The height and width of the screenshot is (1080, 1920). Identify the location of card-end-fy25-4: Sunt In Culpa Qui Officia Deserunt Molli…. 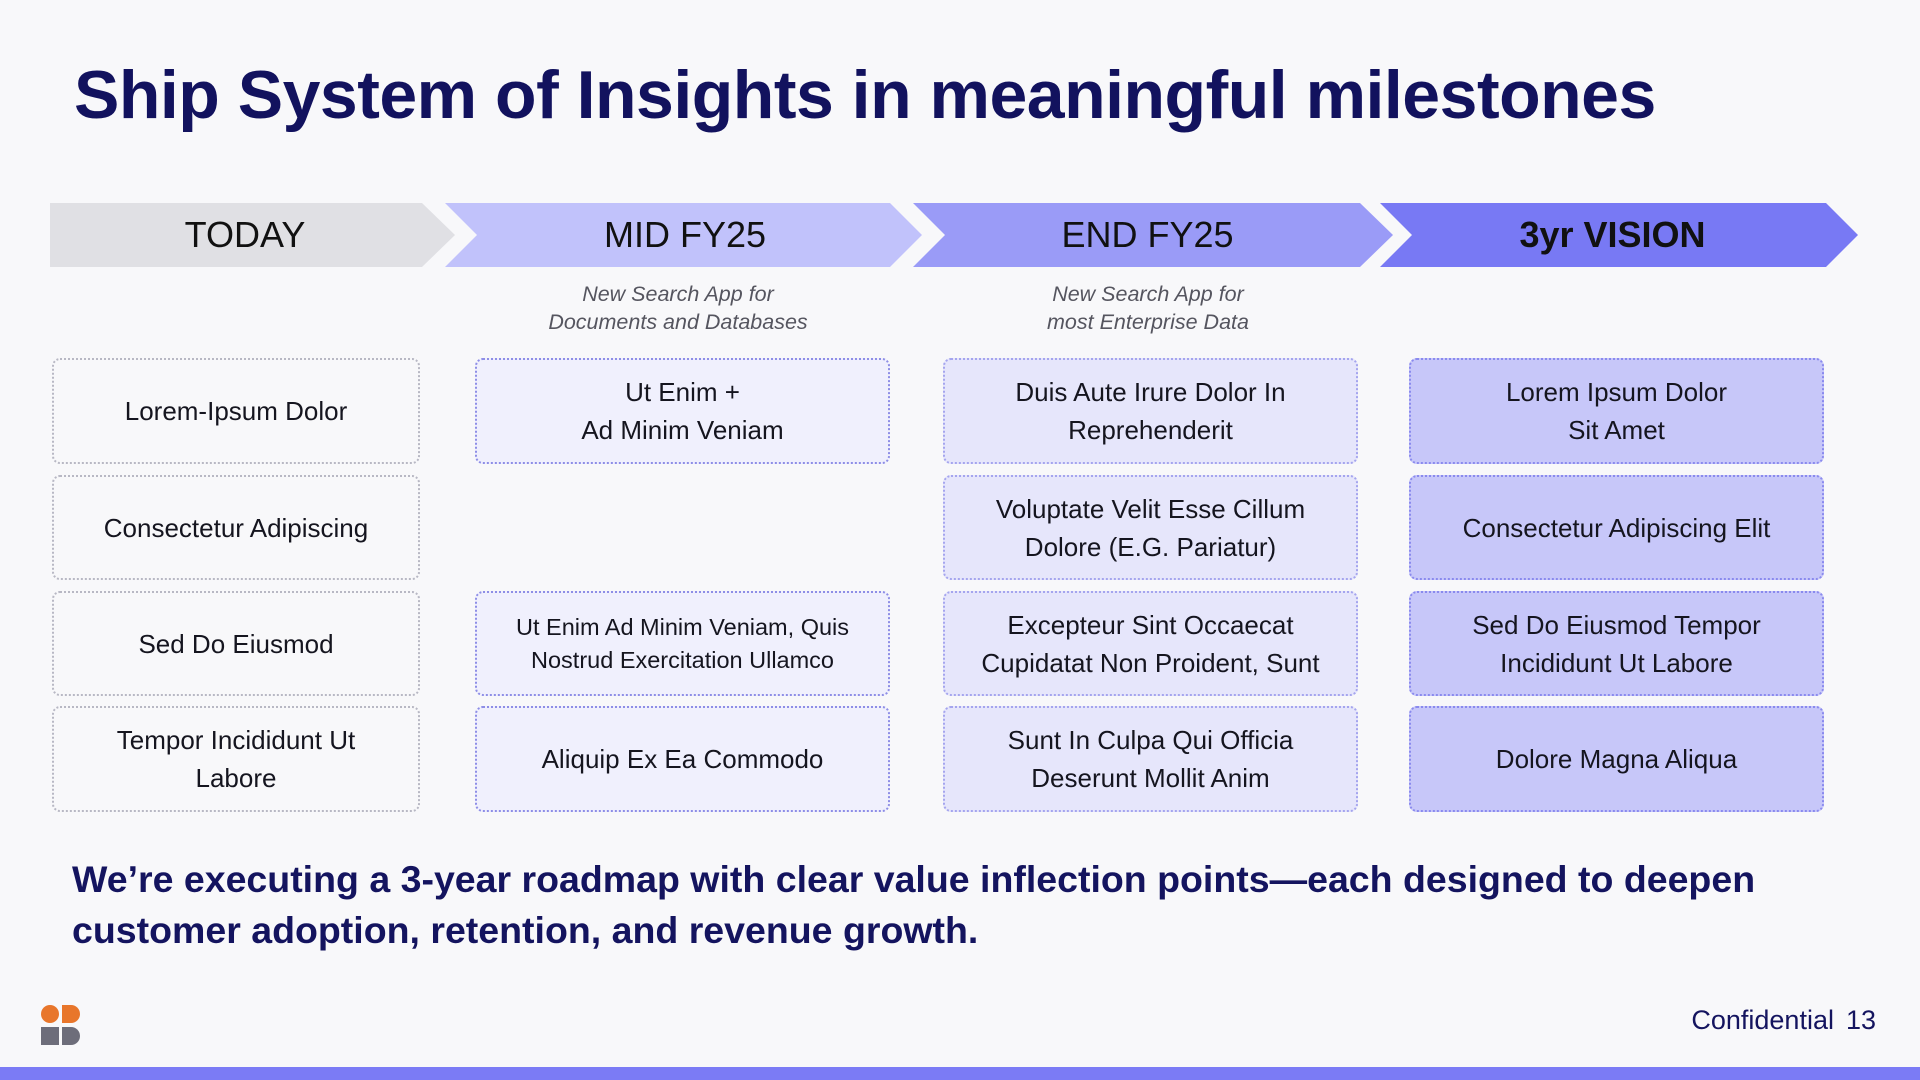
(1150, 759).